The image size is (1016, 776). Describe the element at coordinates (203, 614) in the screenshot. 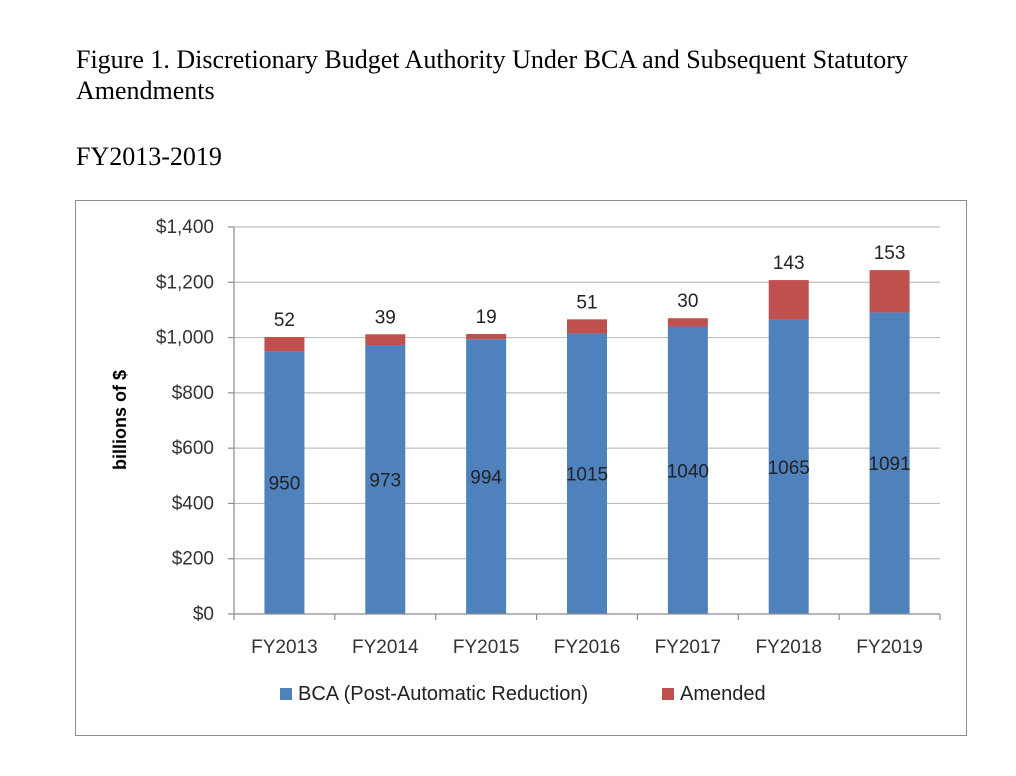

I see `y-tick-label: $0` at that location.